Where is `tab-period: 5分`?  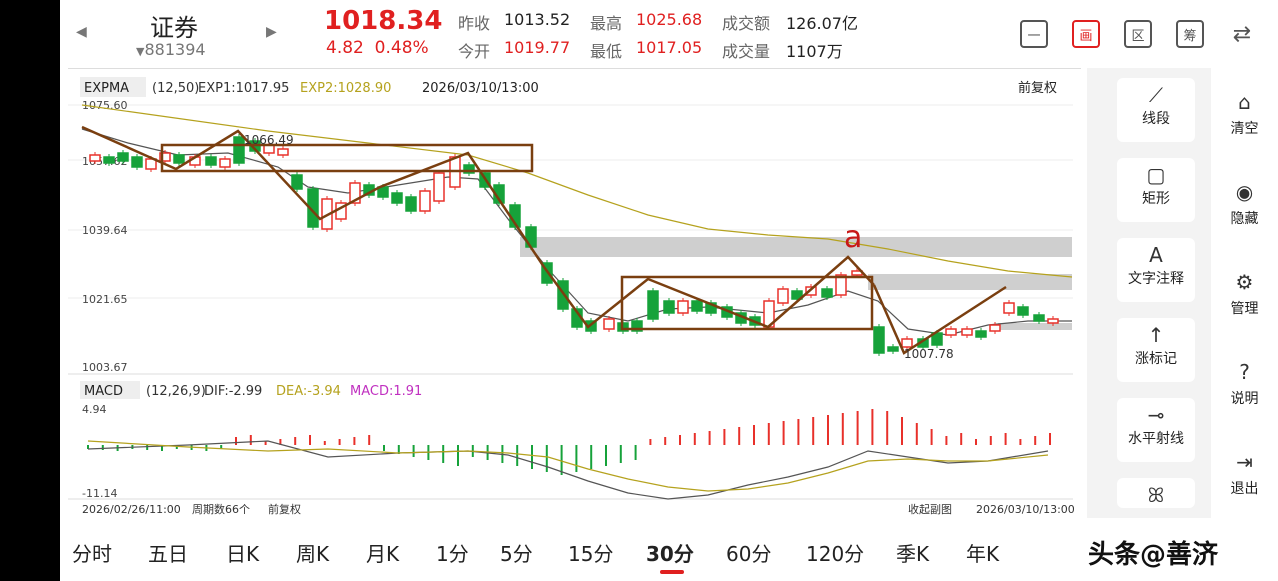 tab-period: 5分 is located at coordinates (516, 554).